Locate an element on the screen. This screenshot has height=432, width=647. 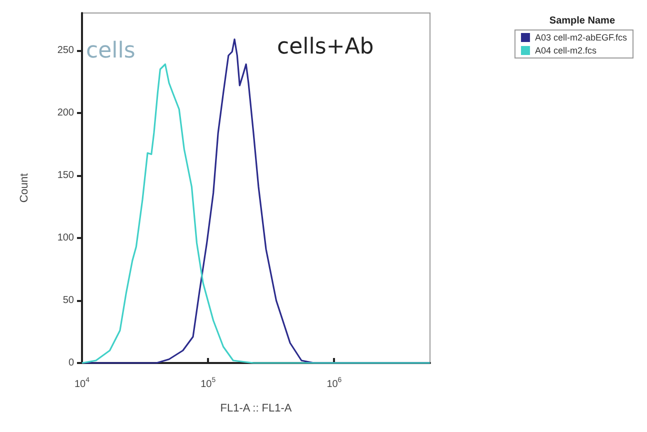
y-axis-title: Count is located at coordinates (24, 188).